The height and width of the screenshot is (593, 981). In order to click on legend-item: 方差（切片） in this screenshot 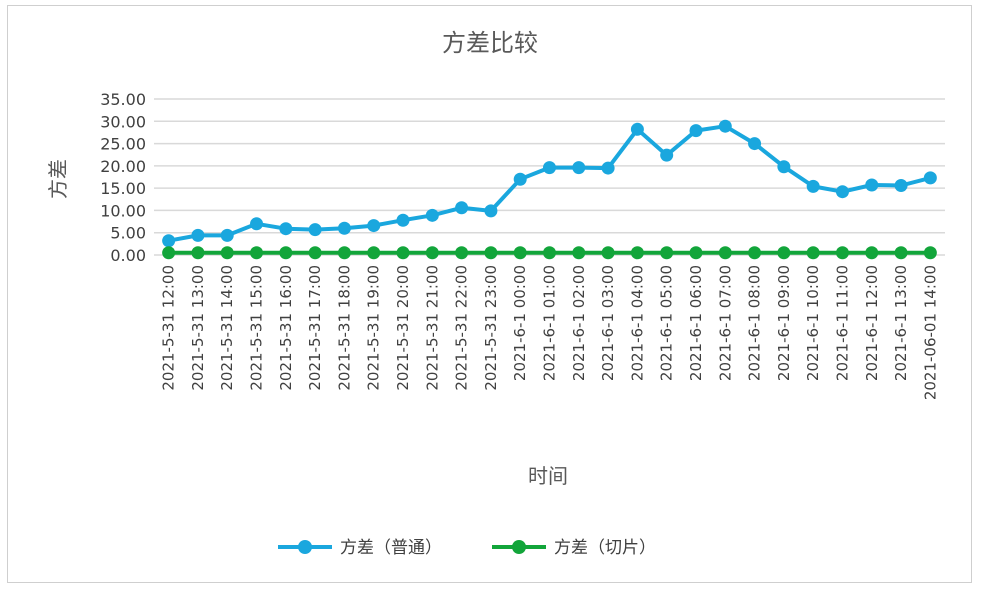, I will do `click(574, 548)`.